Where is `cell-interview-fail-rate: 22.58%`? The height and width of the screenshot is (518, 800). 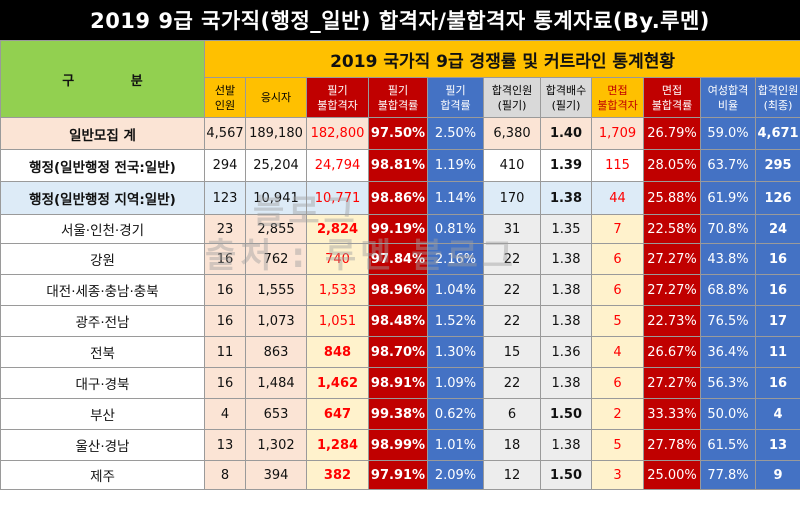
cell-interview-fail-rate: 22.58% is located at coordinates (672, 229).